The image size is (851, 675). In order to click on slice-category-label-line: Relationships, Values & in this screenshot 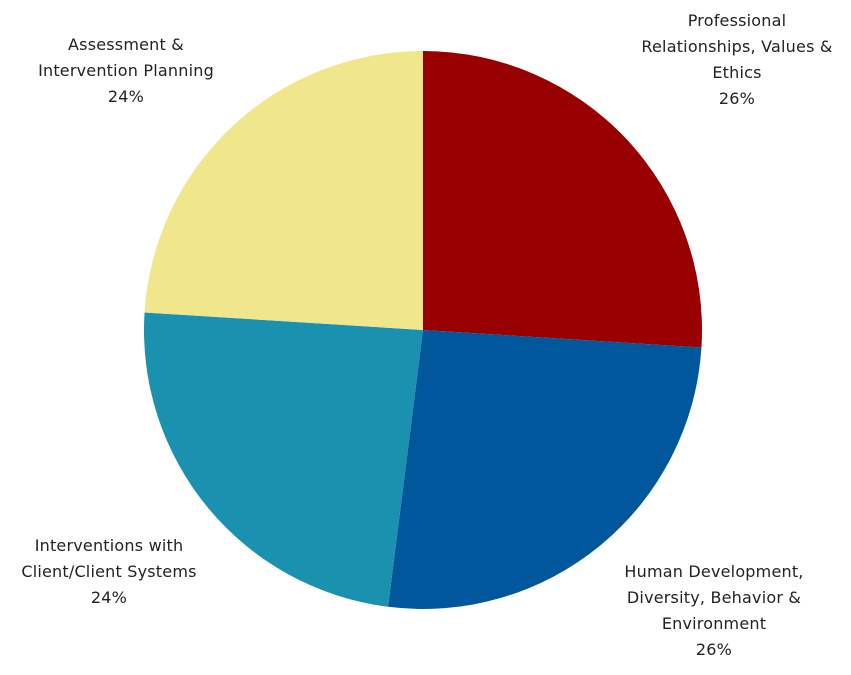, I will do `click(736, 46)`.